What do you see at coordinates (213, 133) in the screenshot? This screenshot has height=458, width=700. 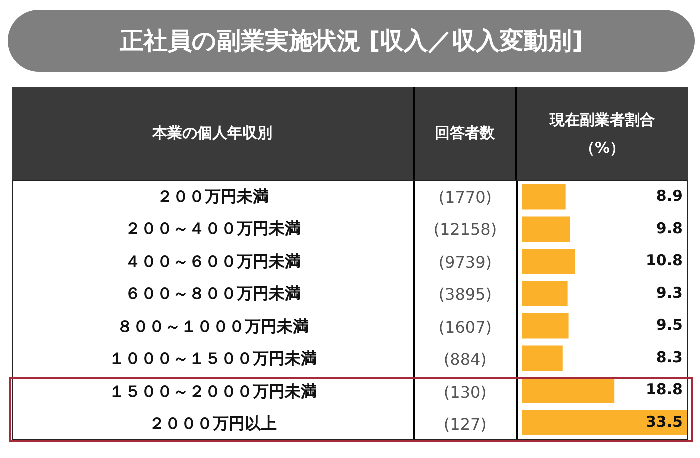 I see `y-axis-title: 本業の個人年収別` at bounding box center [213, 133].